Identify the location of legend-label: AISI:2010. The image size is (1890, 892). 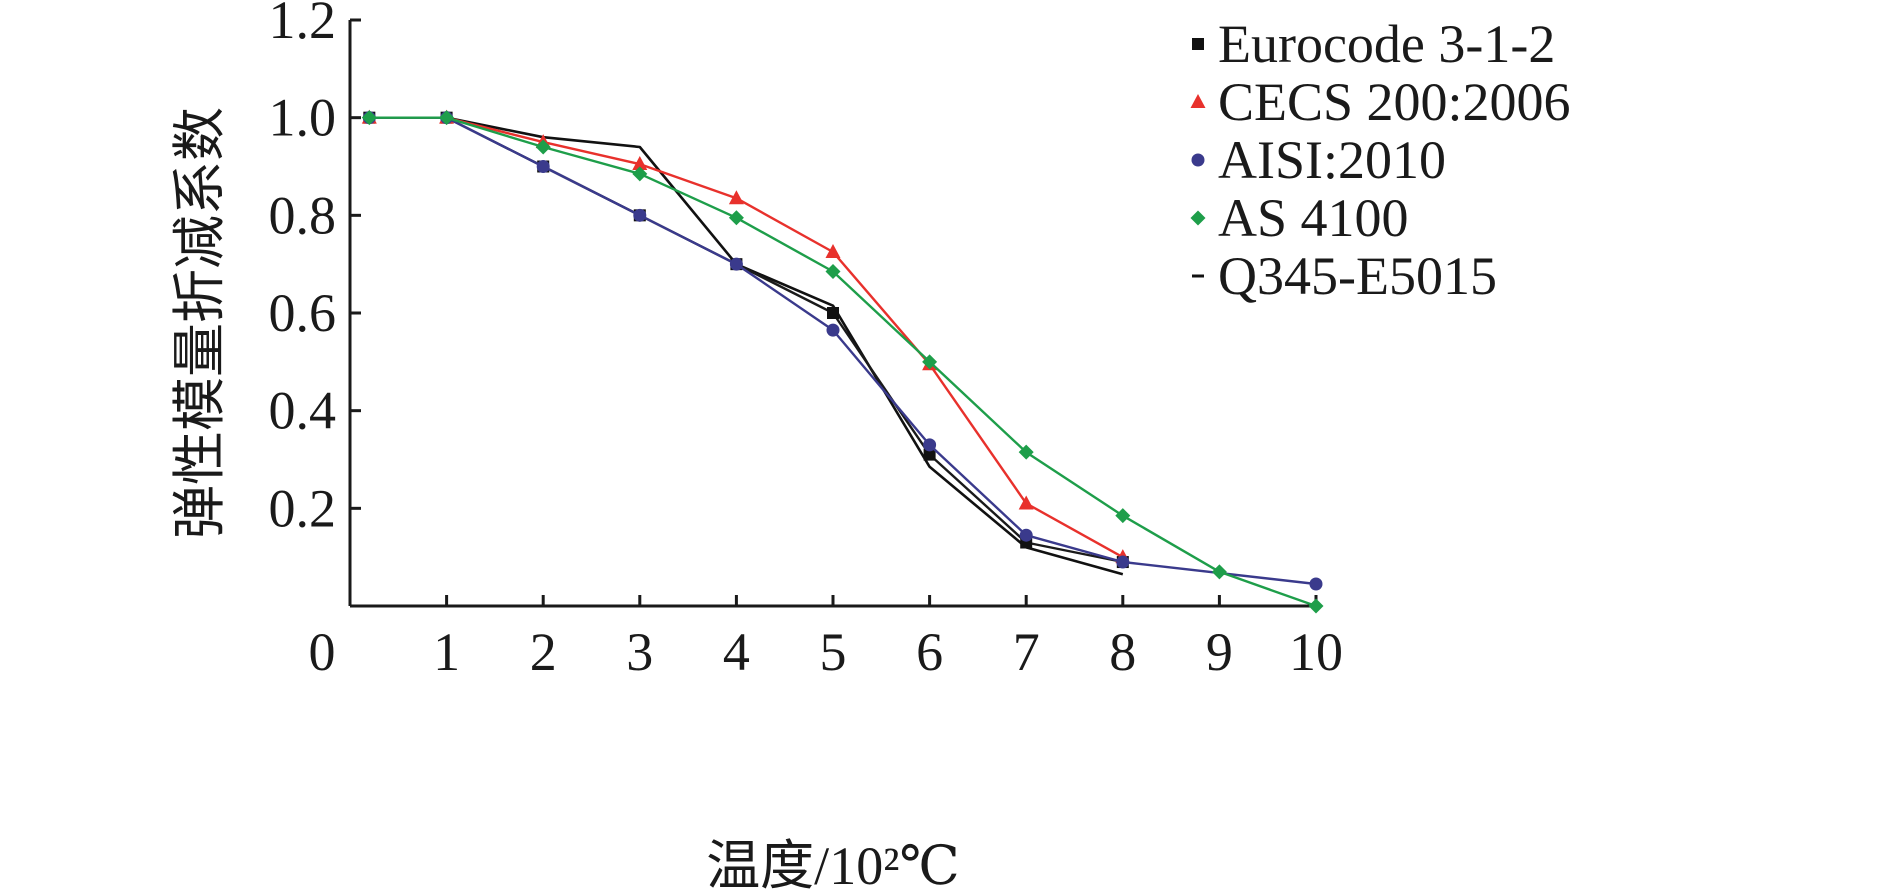
(1332, 160).